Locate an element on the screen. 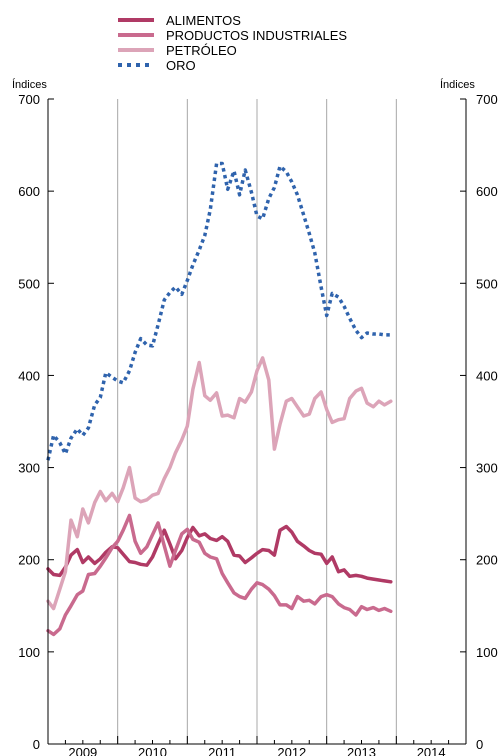 Image resolution: width=503 pixels, height=756 pixels. y-tick-label-right: 400 is located at coordinates (487, 375).